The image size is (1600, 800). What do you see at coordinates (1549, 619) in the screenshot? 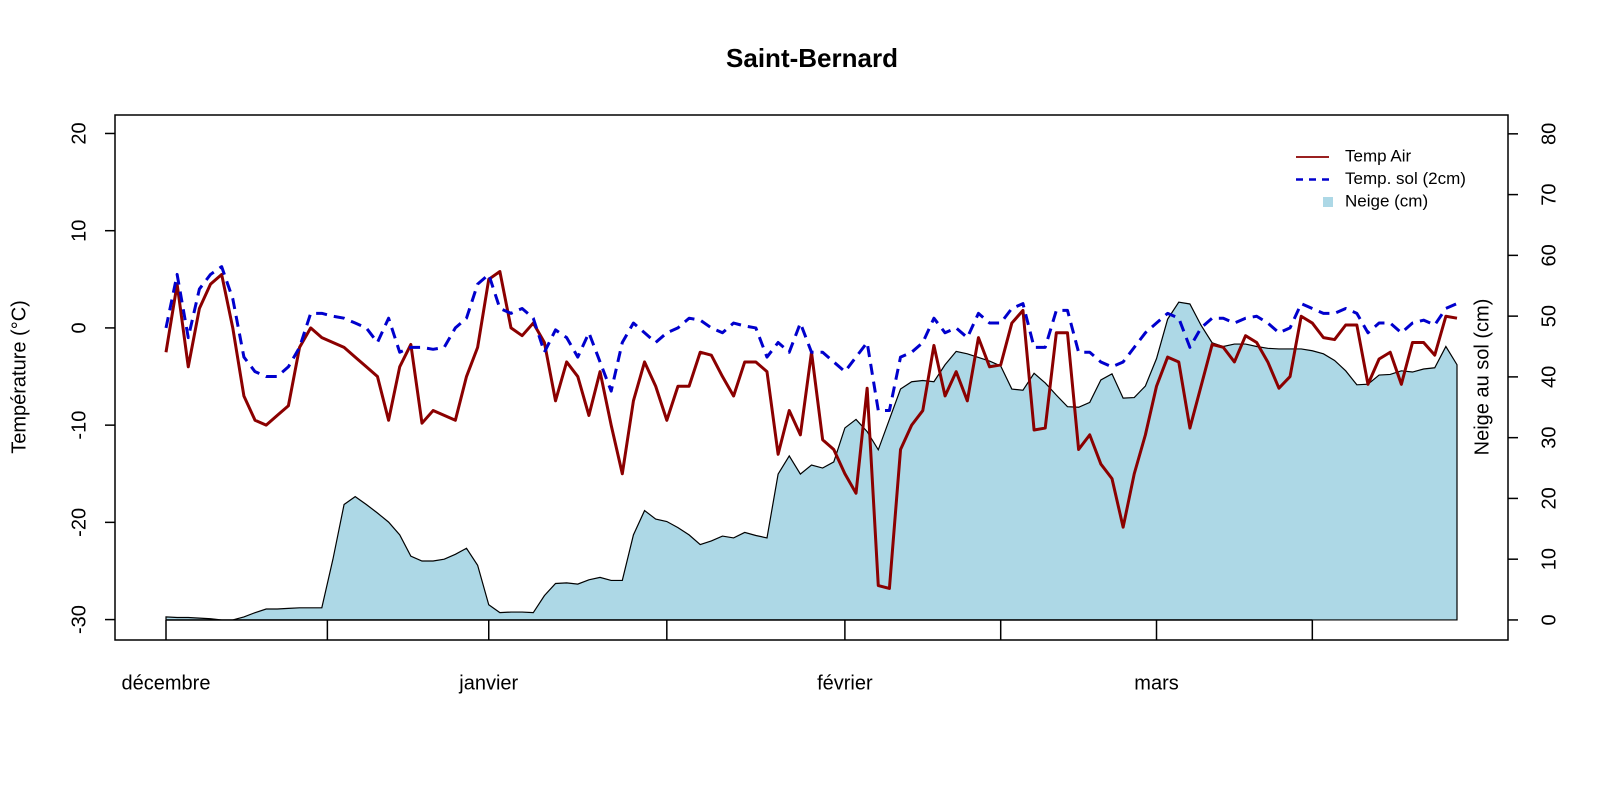
I see `y2-tick-label: 0` at bounding box center [1549, 619].